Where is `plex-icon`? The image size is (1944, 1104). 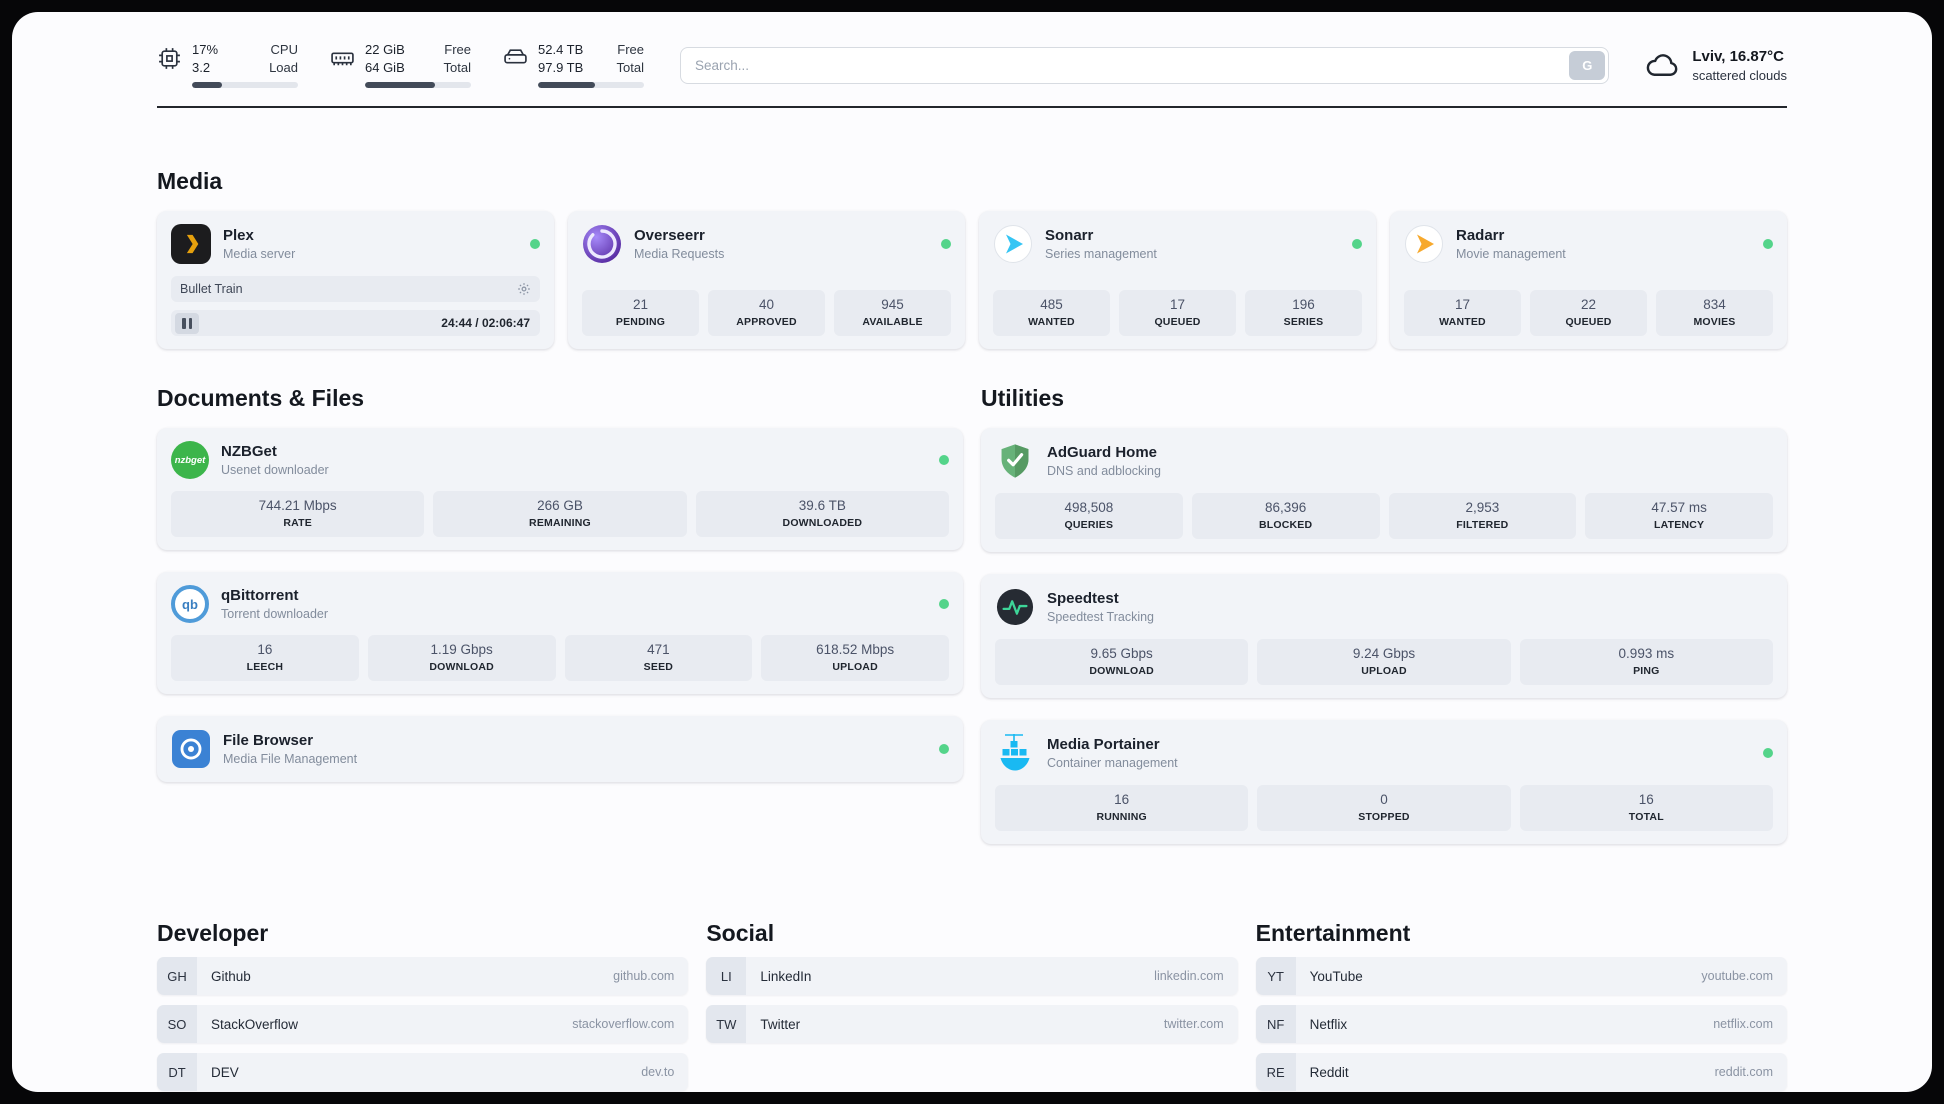 plex-icon is located at coordinates (191, 244).